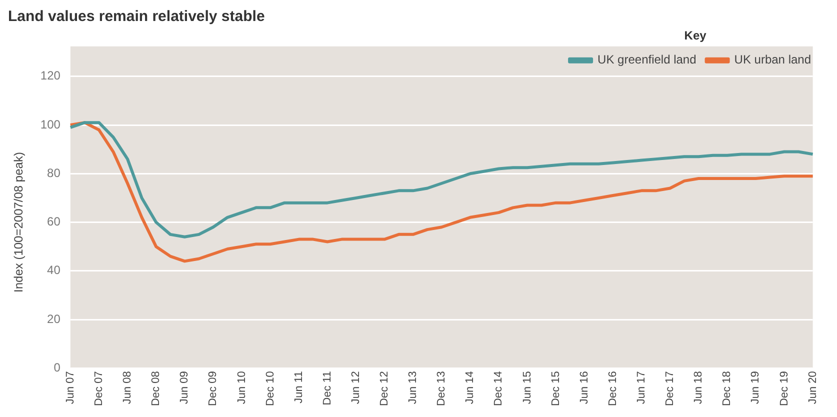  What do you see at coordinates (298, 387) in the screenshot?
I see `x-tick-label: Jun 11` at bounding box center [298, 387].